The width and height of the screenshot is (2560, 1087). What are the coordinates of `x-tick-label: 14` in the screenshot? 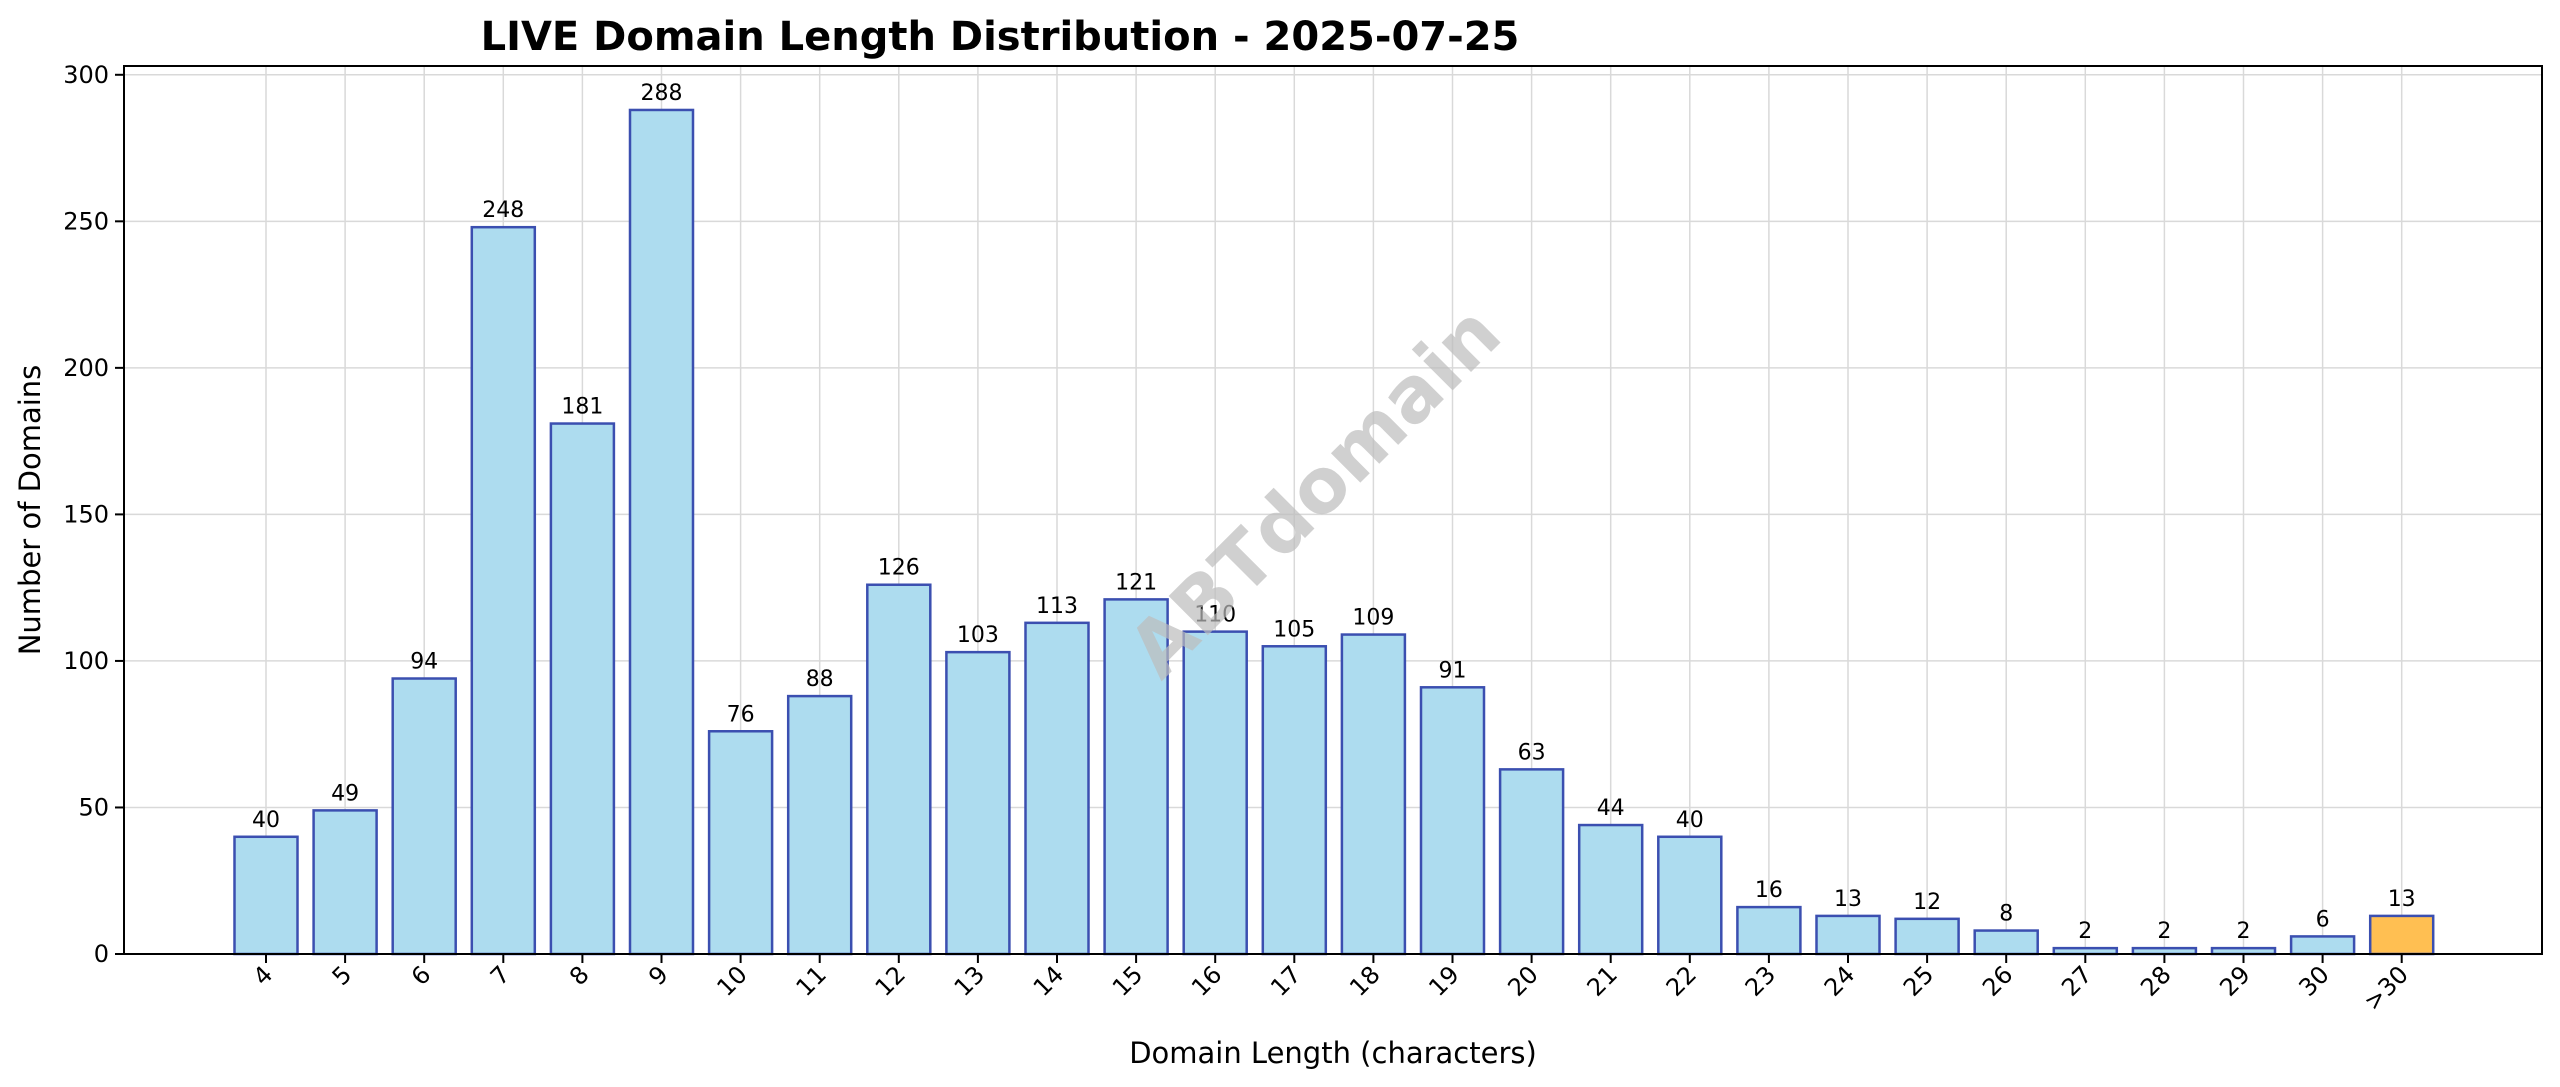 It's located at (1048, 980).